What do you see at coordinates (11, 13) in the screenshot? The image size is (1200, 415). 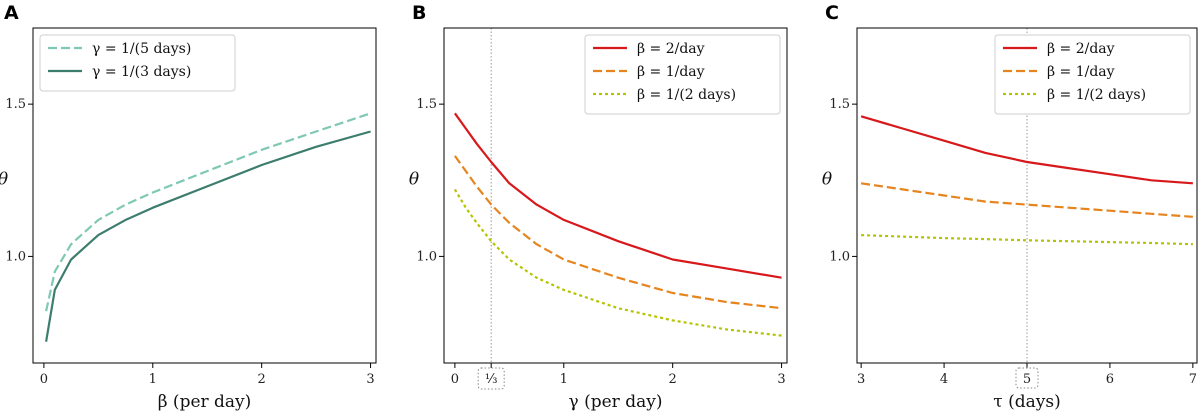 I see `panel-letter: A` at bounding box center [11, 13].